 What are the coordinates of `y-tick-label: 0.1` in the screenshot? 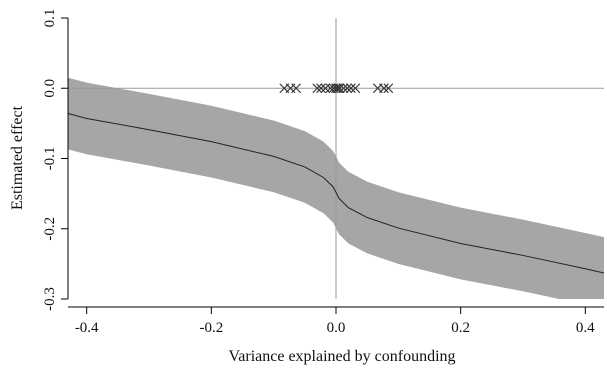 It's located at (50, 18).